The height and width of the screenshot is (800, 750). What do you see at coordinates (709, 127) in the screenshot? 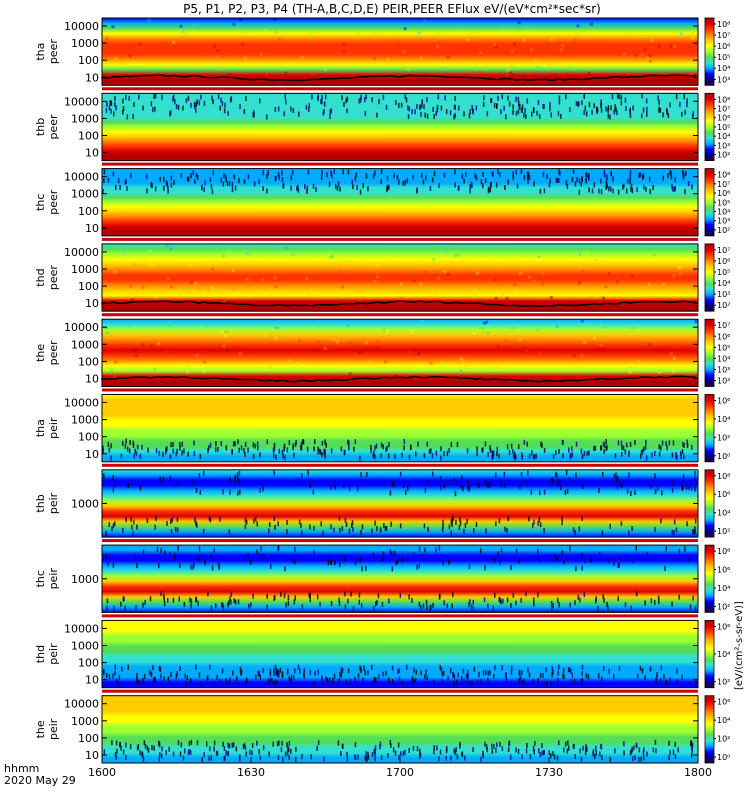
I see `colorbar-scale` at bounding box center [709, 127].